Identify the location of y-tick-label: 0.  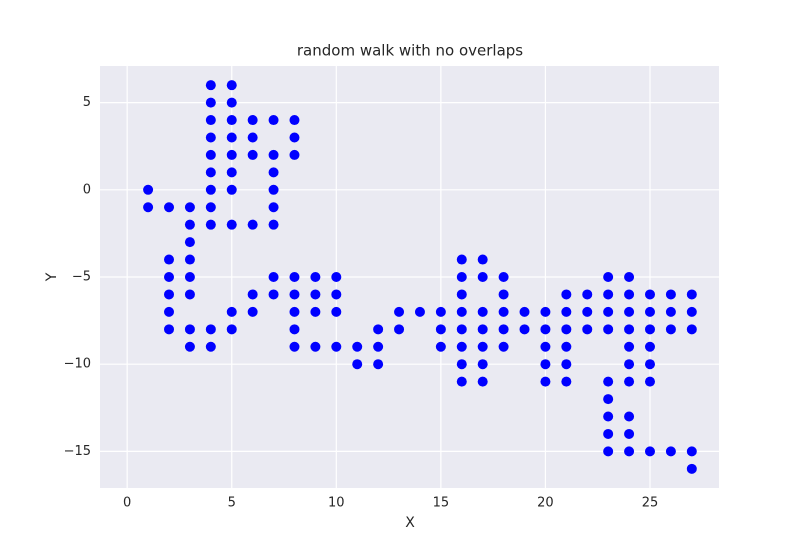
(87, 189).